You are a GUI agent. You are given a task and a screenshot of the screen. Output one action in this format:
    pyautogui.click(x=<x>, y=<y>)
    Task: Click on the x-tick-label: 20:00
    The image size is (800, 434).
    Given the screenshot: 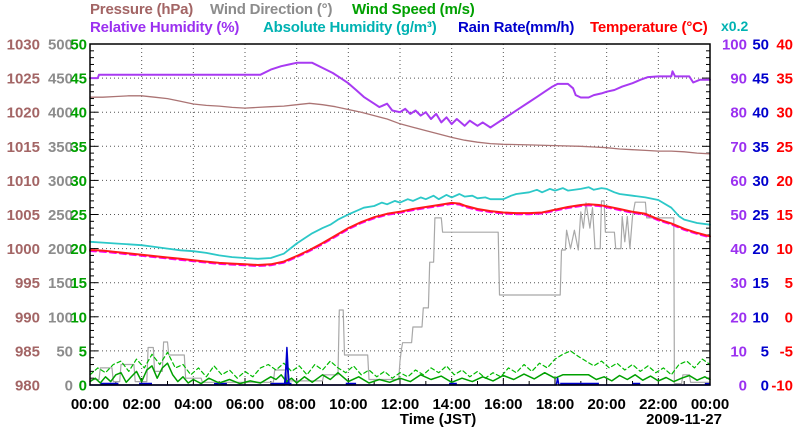 What is the action you would take?
    pyautogui.click(x=606, y=404)
    